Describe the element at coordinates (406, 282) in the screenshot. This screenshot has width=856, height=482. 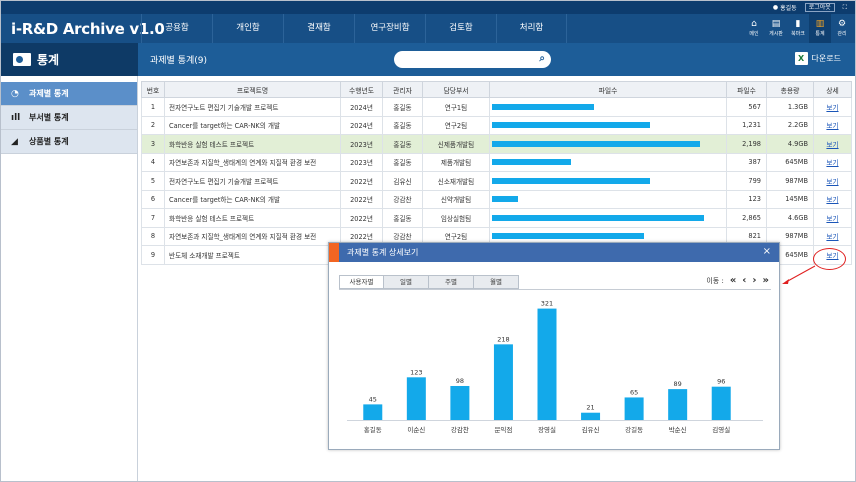
I see `tab-daily: 일별` at that location.